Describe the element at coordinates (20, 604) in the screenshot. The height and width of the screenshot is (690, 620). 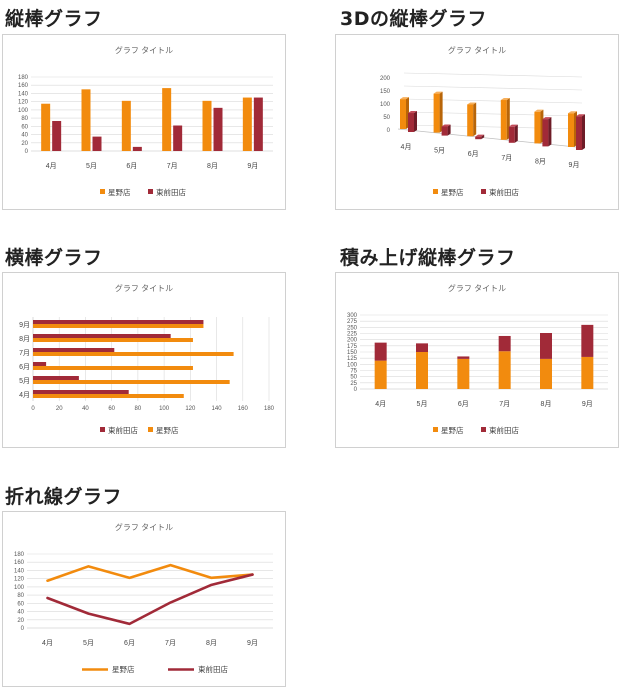
I see `y-tick-label: 60` at that location.